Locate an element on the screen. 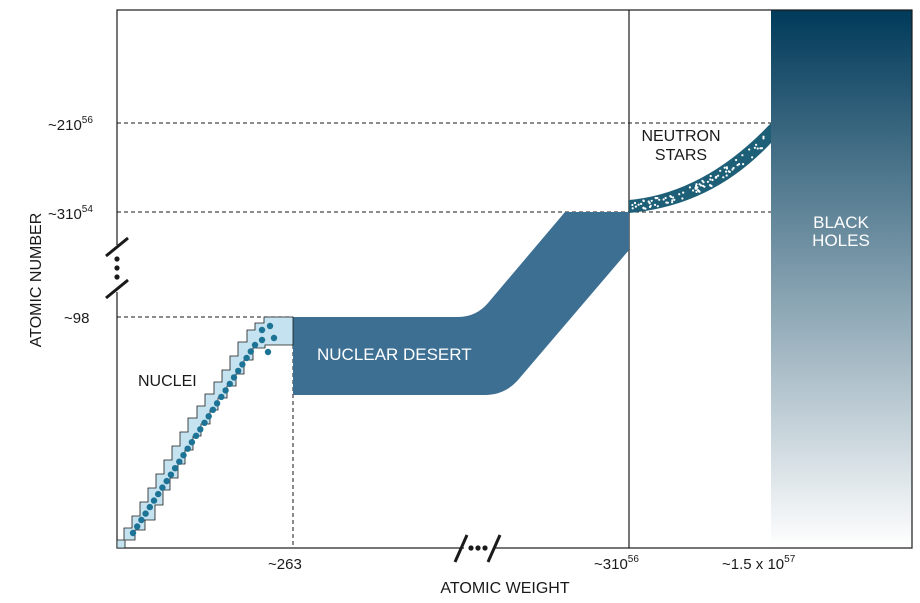 The image size is (920, 603). y-tick-label: ~31054 is located at coordinates (70, 213).